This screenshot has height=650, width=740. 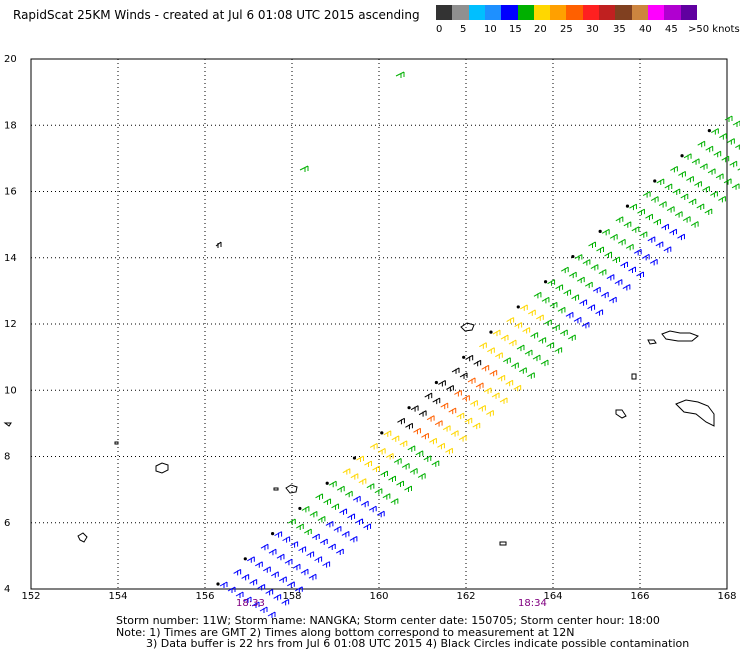 What do you see at coordinates (566, 29) in the screenshot?
I see `colorbar-label: 25` at bounding box center [566, 29].